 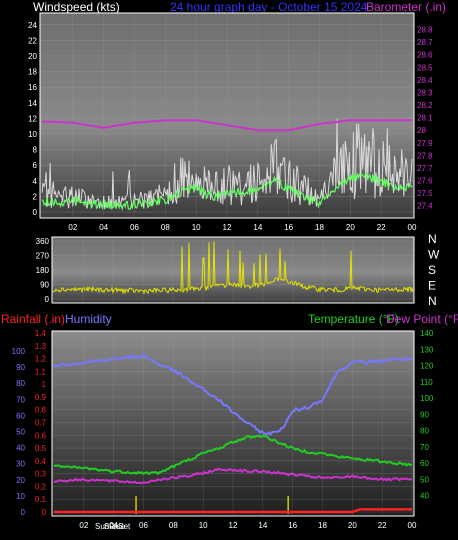 I want to click on sunrise-label: SunRise, so click(x=110, y=526).